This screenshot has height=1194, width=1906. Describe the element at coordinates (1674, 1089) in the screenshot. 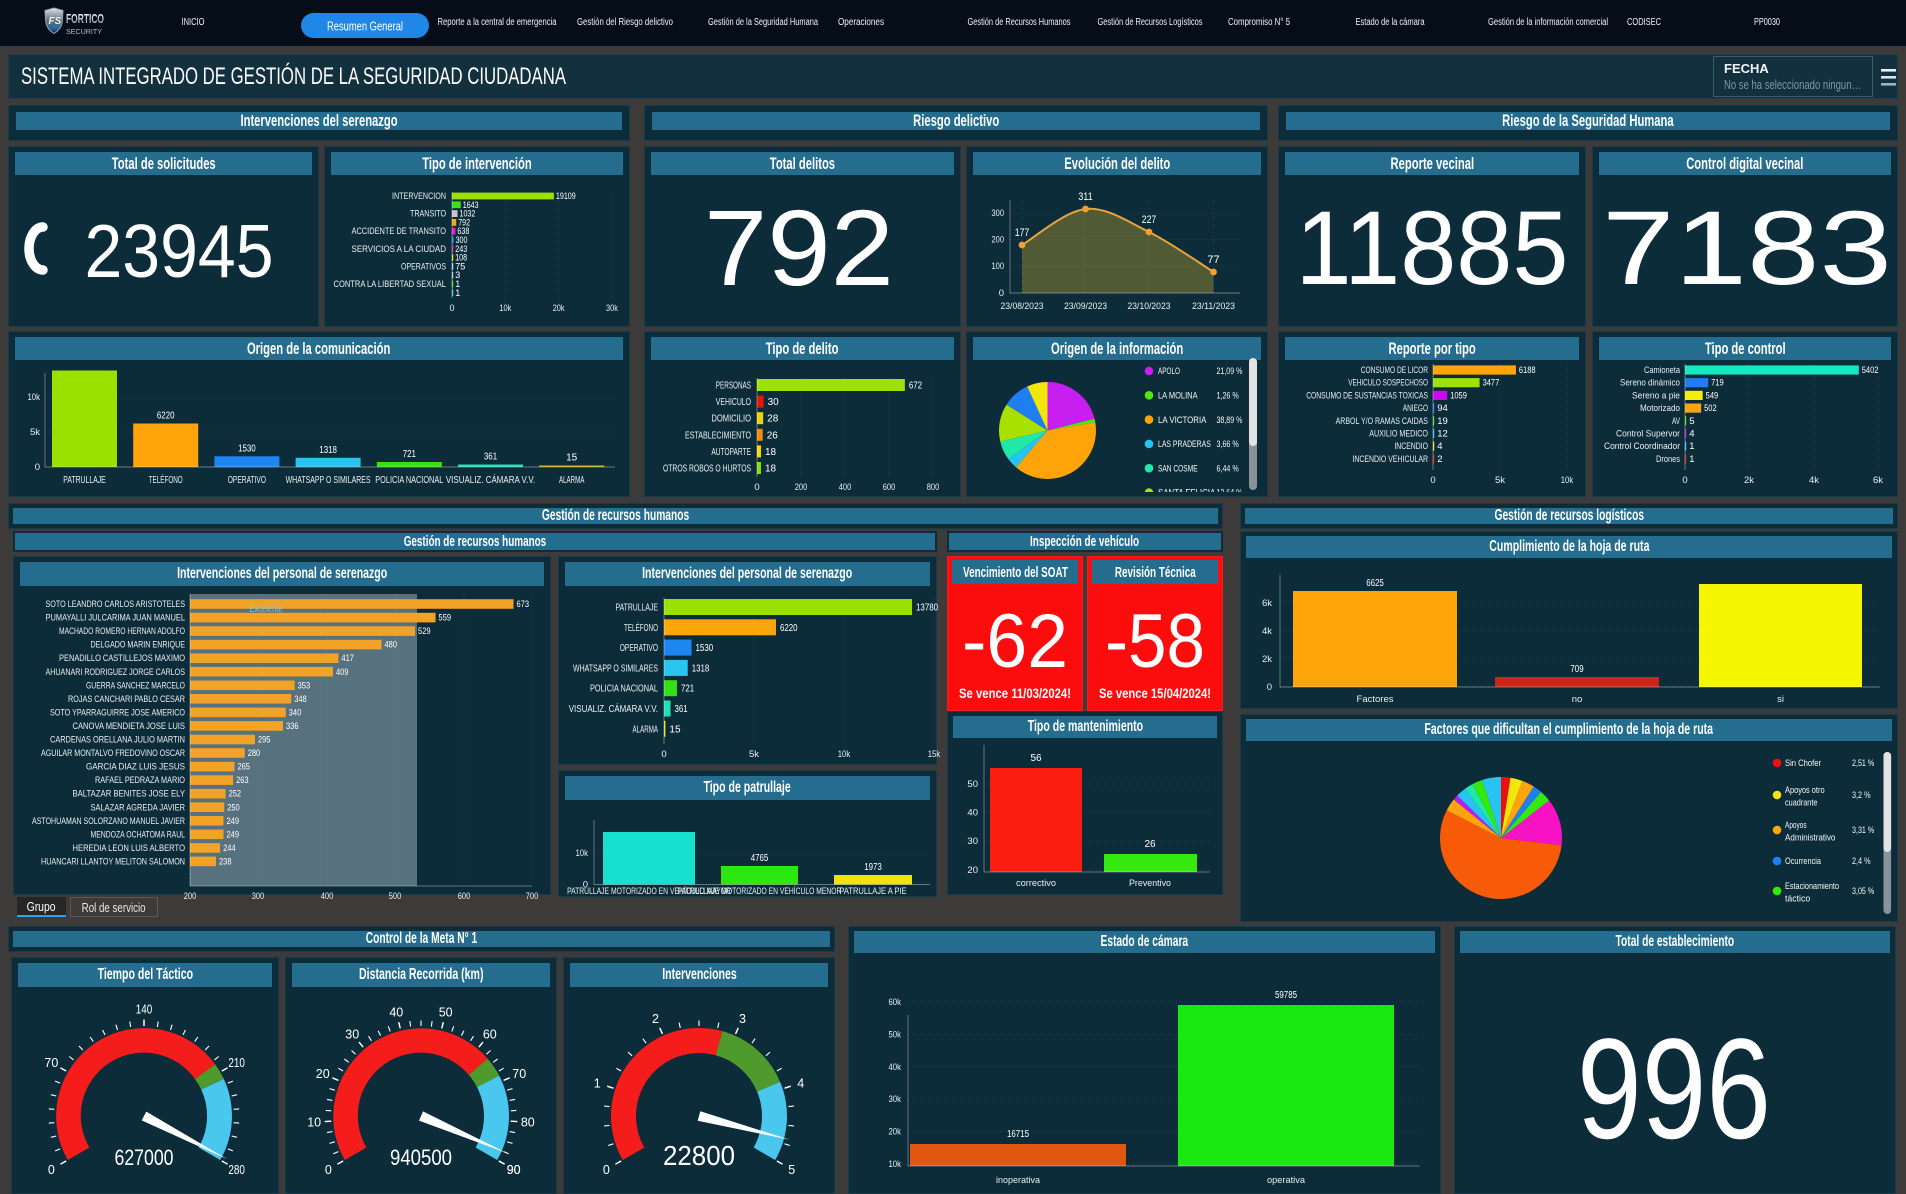

I see `svg-text: 996` at that location.